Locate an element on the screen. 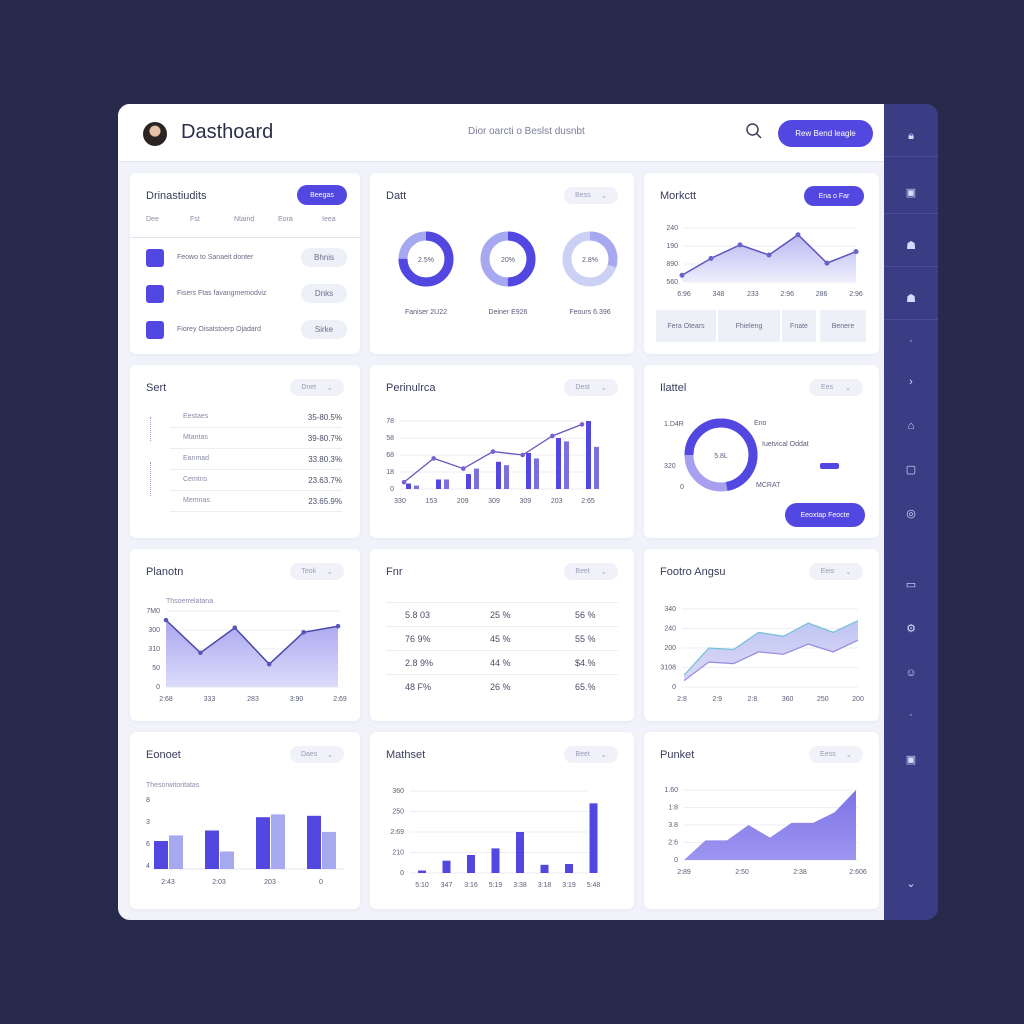 This screenshot has width=1024, height=1024. circle-icon: ◎ is located at coordinates (911, 514).